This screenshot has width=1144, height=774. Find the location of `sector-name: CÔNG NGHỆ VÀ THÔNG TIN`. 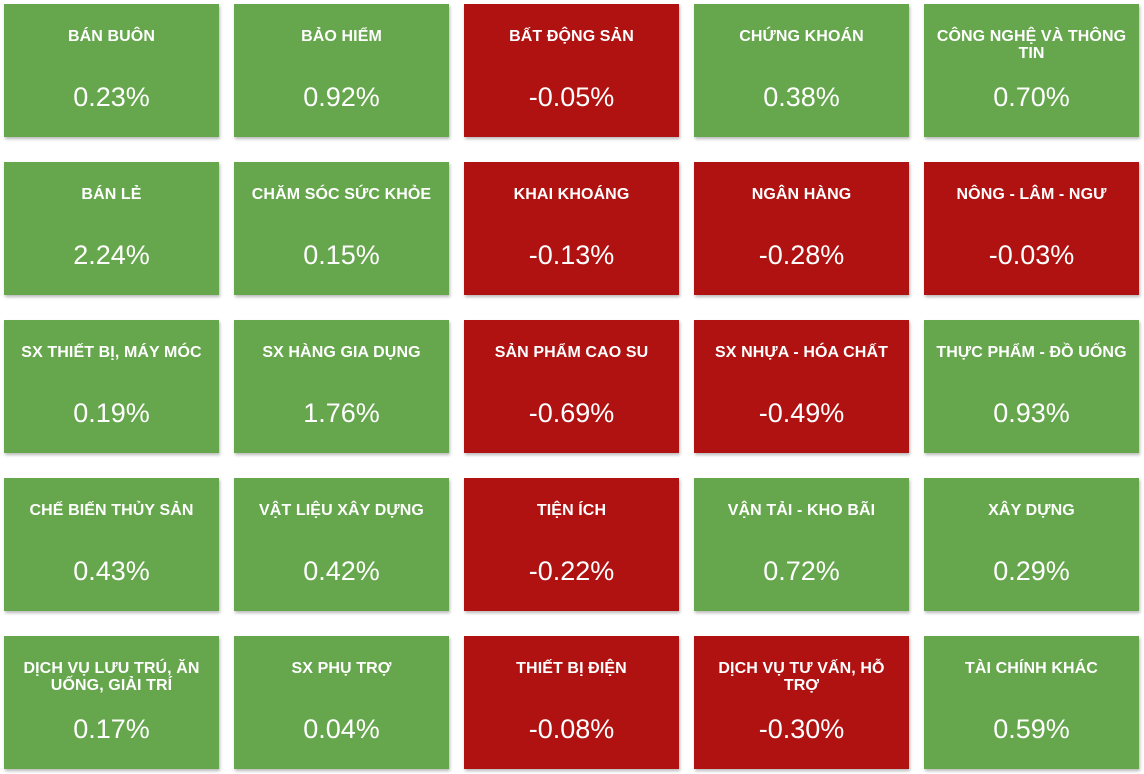

sector-name: CÔNG NGHỆ VÀ THÔNG TIN is located at coordinates (1031, 45).